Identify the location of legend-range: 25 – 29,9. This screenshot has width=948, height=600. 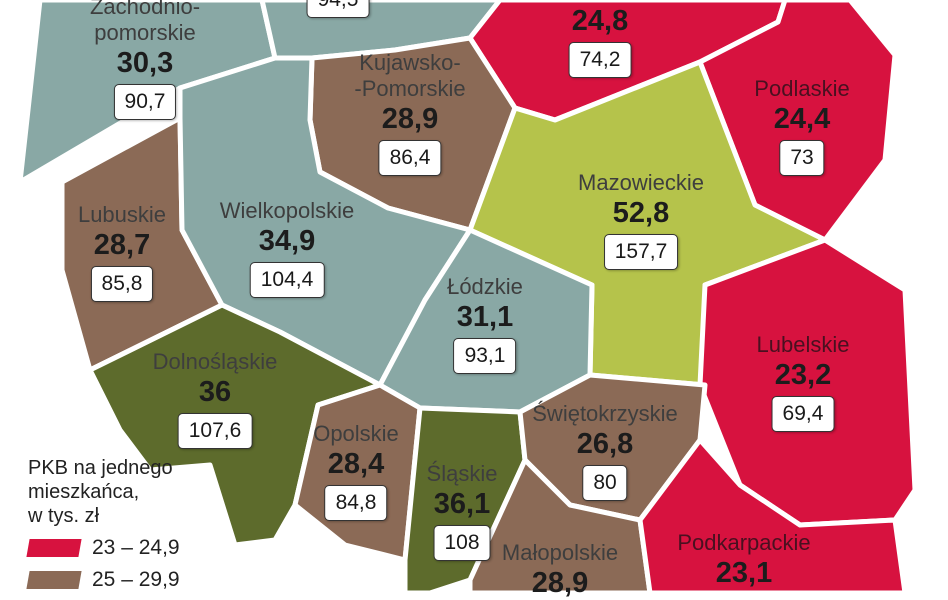
(136, 579).